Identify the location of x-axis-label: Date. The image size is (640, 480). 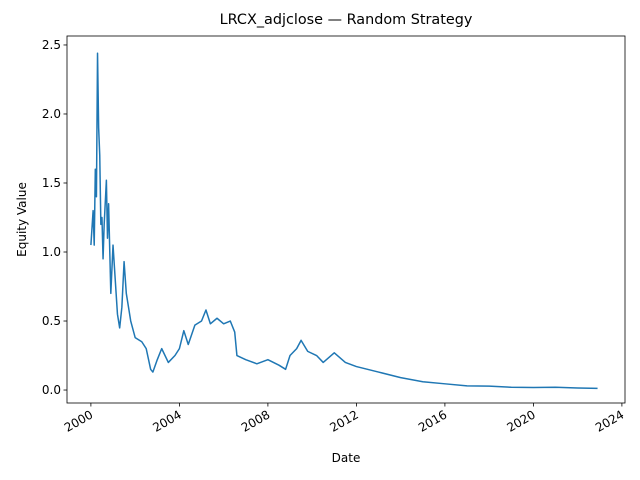
(346, 458).